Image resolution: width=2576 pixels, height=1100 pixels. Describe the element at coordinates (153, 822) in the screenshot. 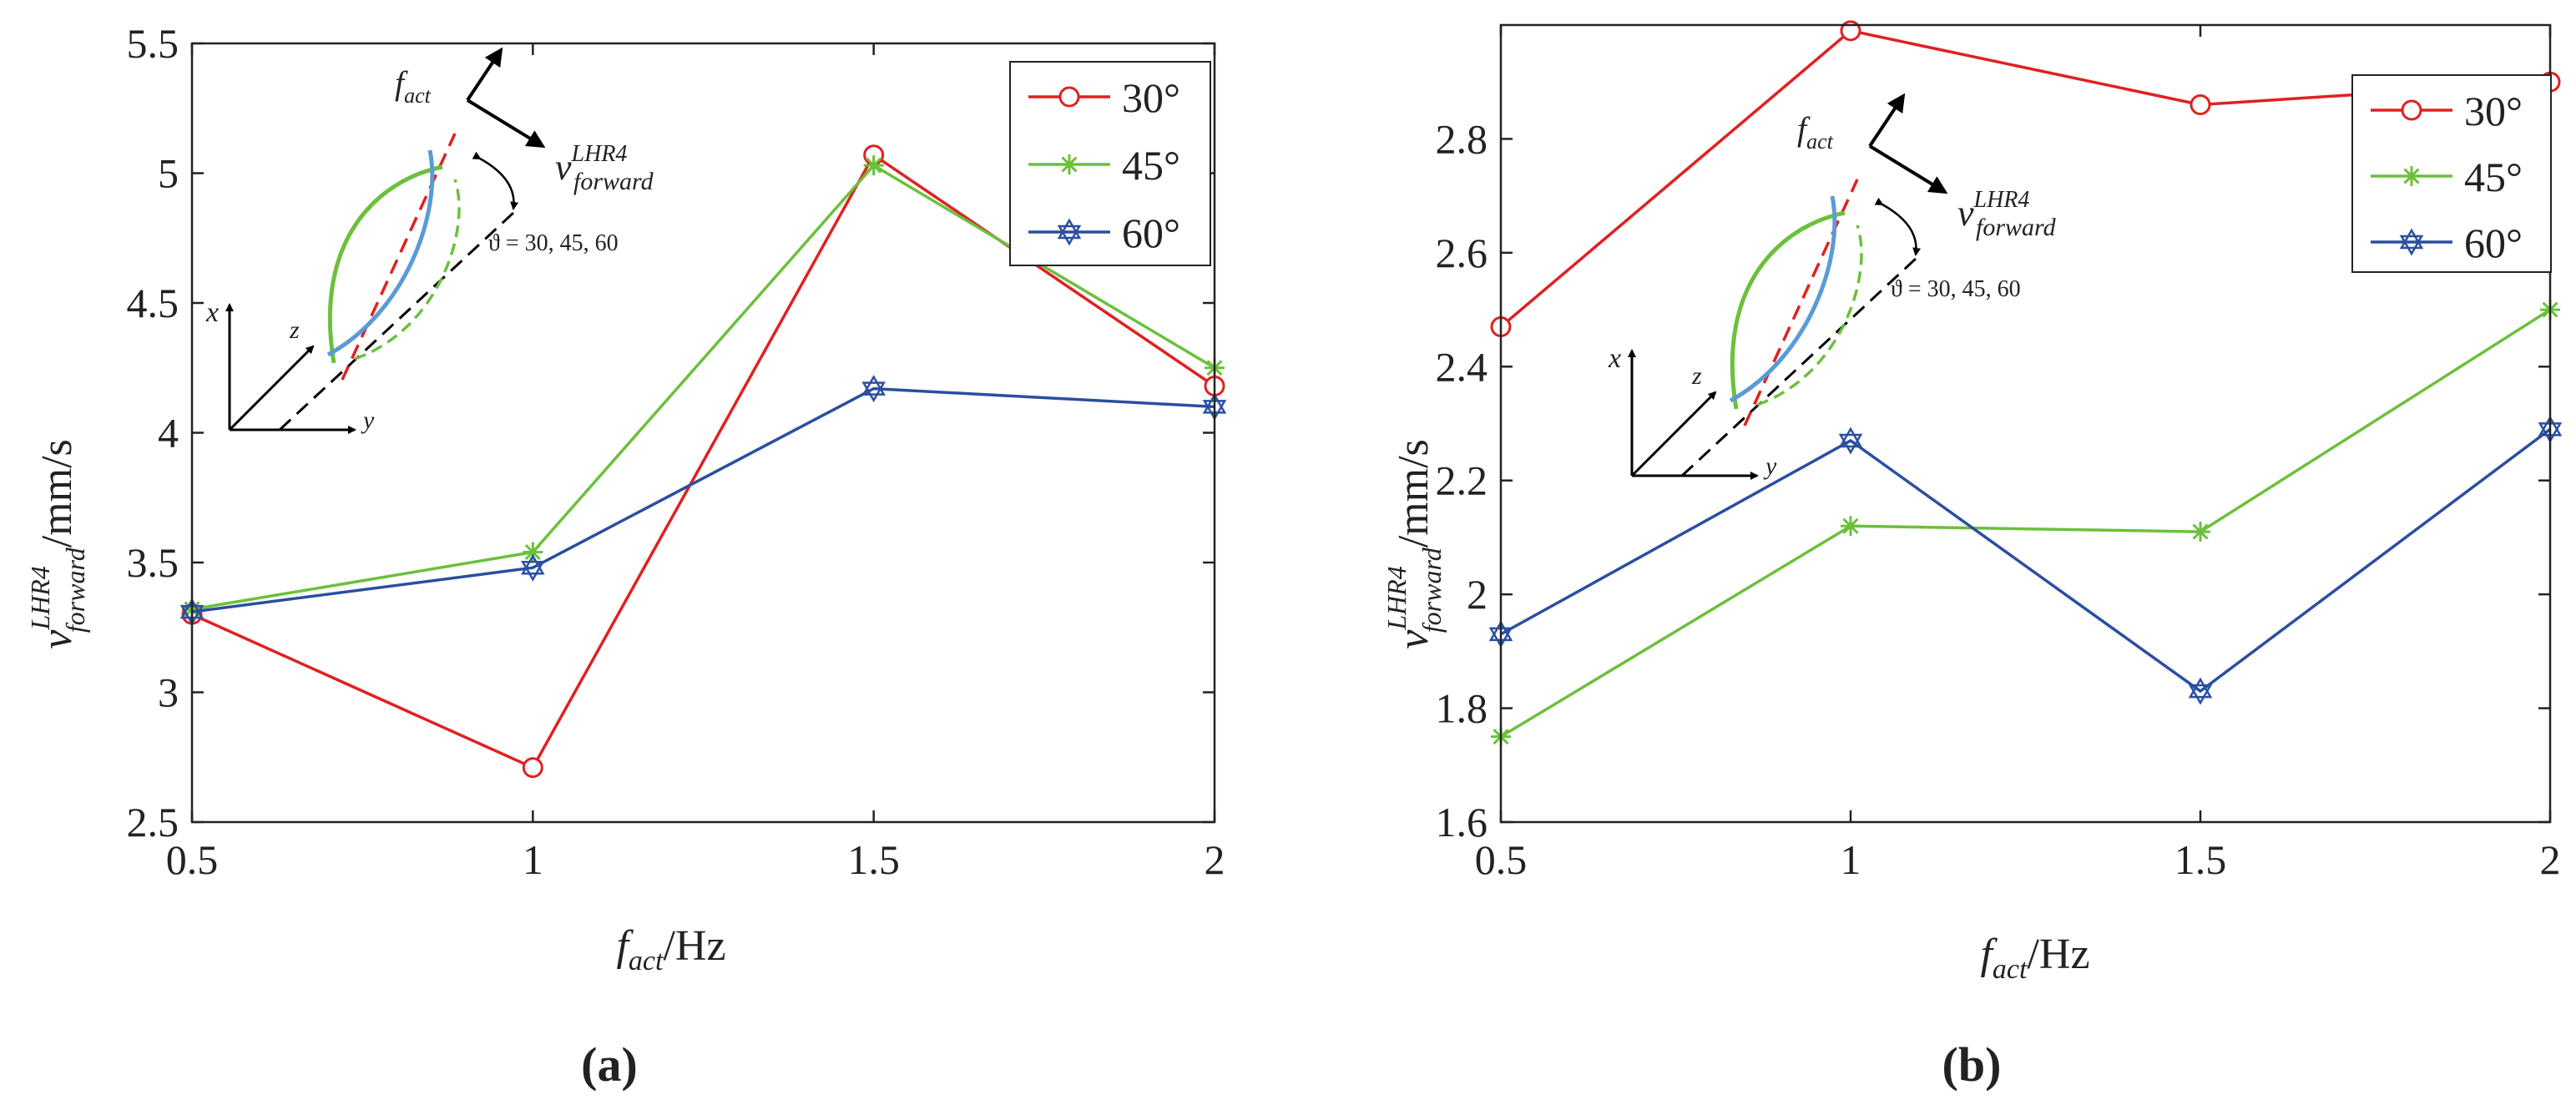

I see `y-tick-label: 2.5` at that location.